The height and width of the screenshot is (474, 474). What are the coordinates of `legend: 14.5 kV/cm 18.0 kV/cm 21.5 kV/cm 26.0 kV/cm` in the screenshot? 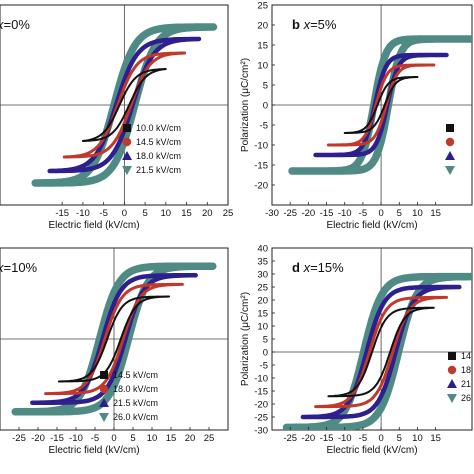 It's located at (128, 396).